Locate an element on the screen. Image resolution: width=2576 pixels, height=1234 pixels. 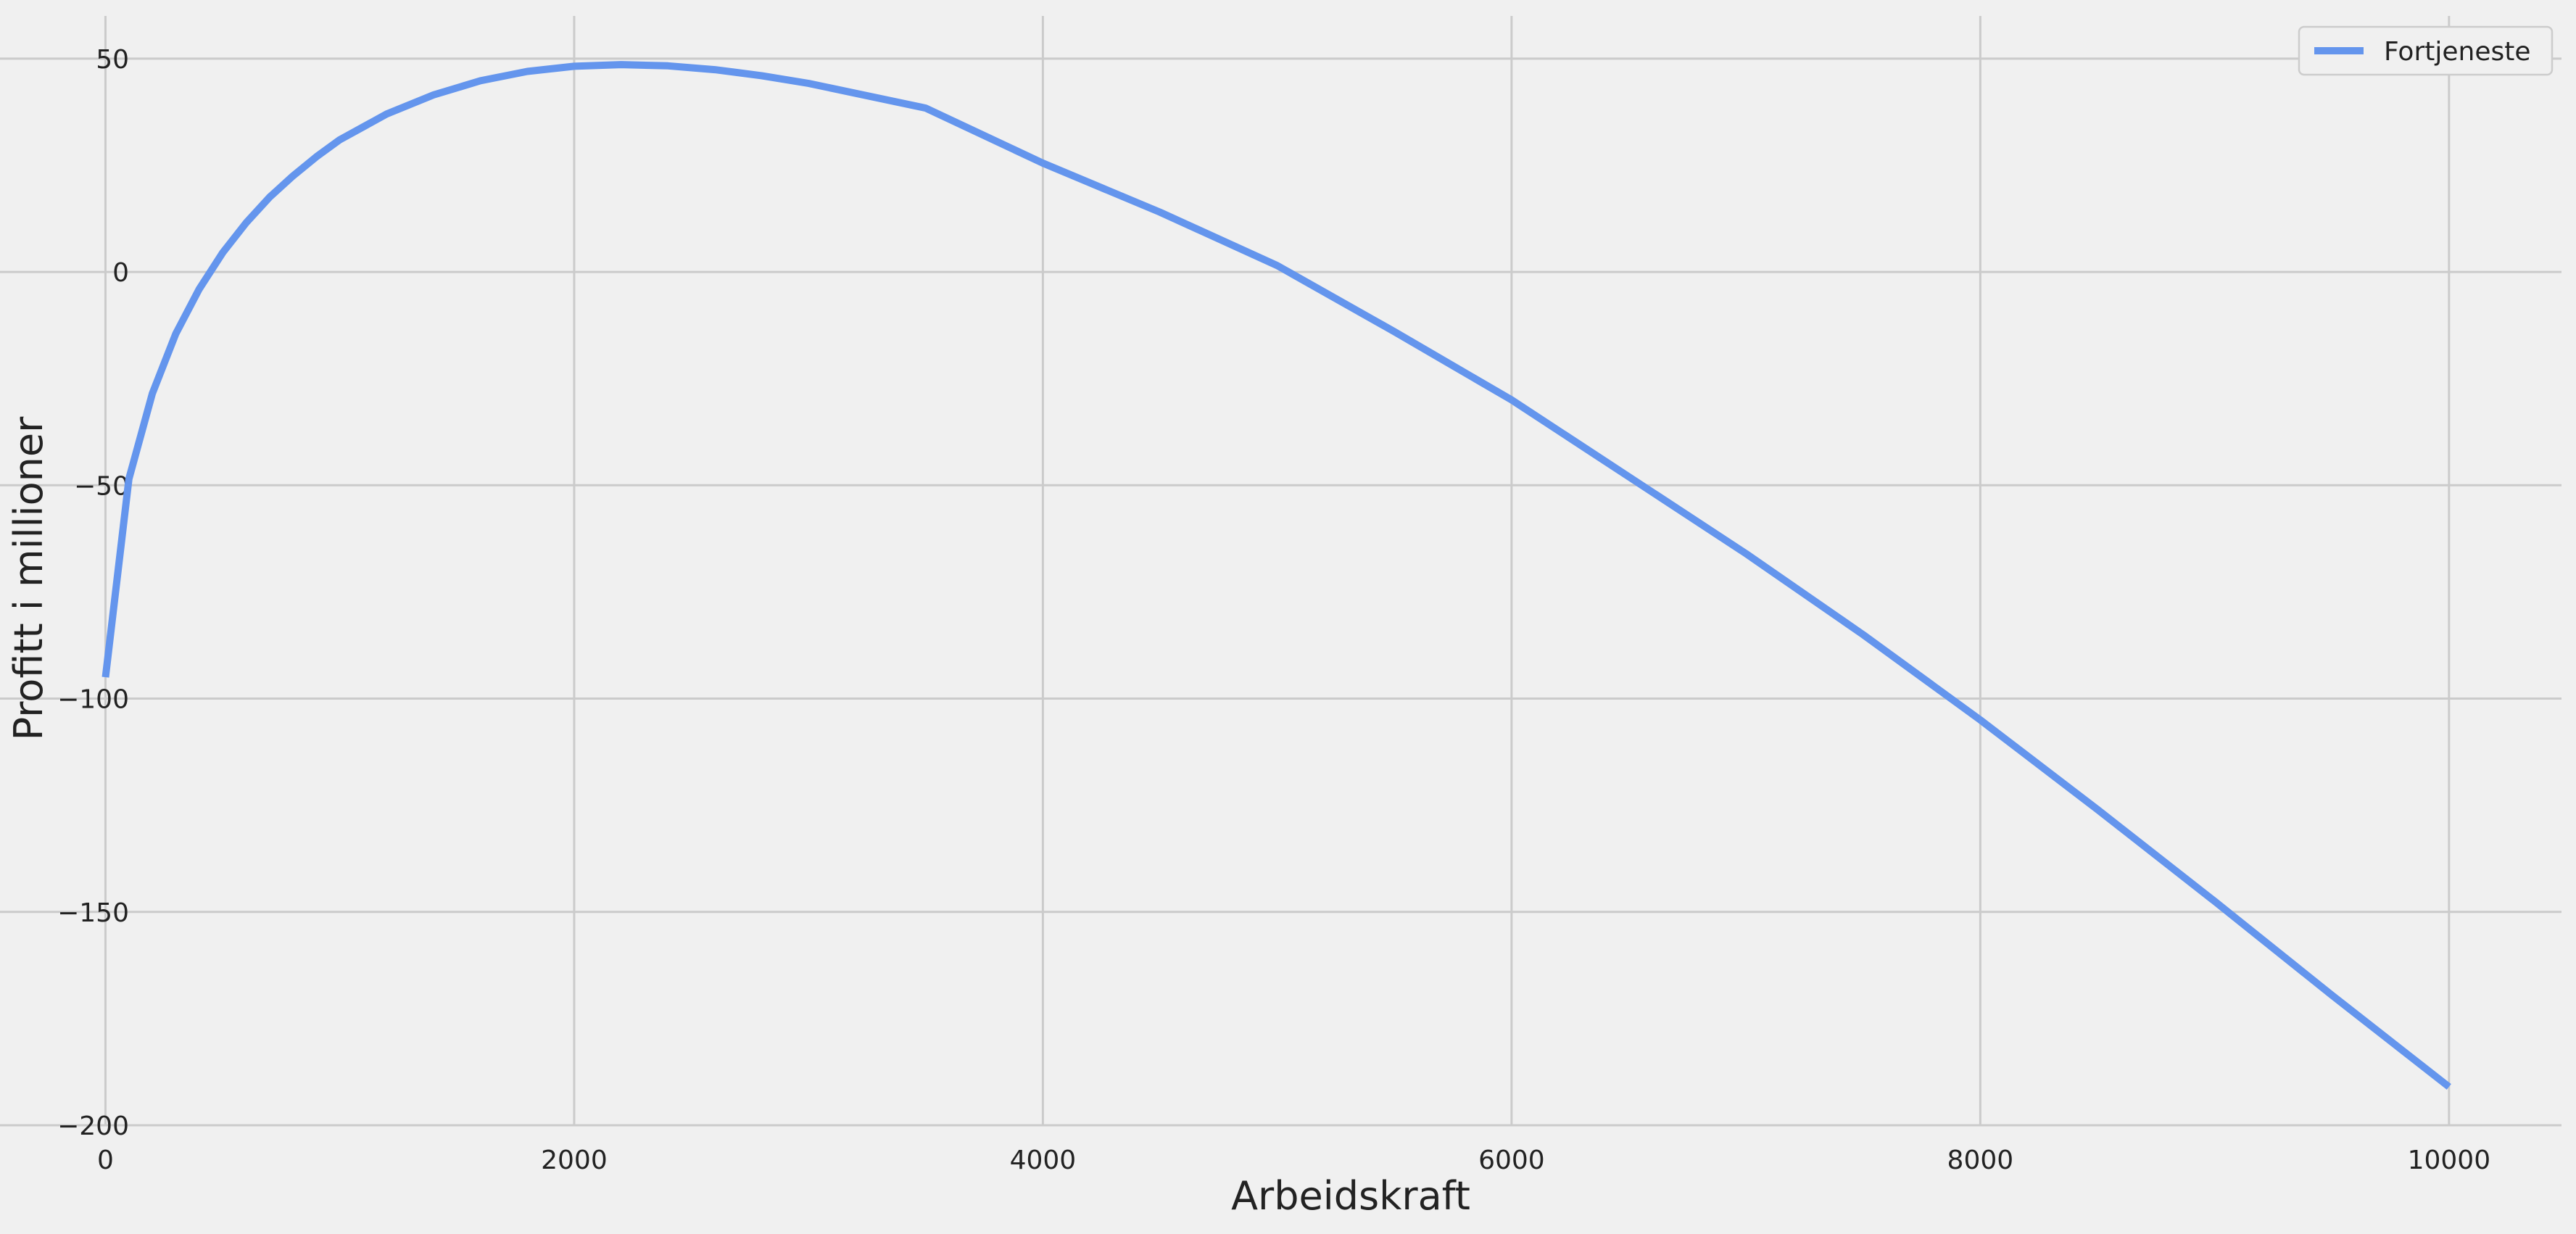
y-tick-label: −200 is located at coordinates (93, 1126).